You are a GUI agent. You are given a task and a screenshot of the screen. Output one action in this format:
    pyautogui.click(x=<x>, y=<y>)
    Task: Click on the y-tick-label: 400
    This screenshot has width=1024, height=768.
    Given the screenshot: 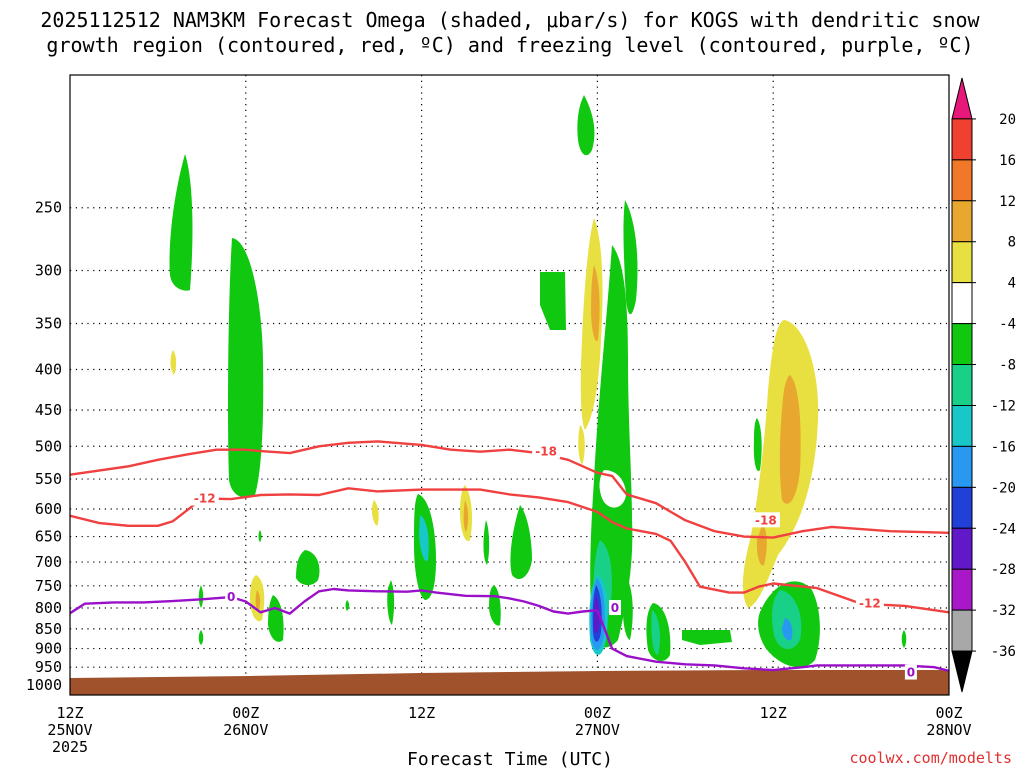 What is the action you would take?
    pyautogui.click(x=48, y=369)
    